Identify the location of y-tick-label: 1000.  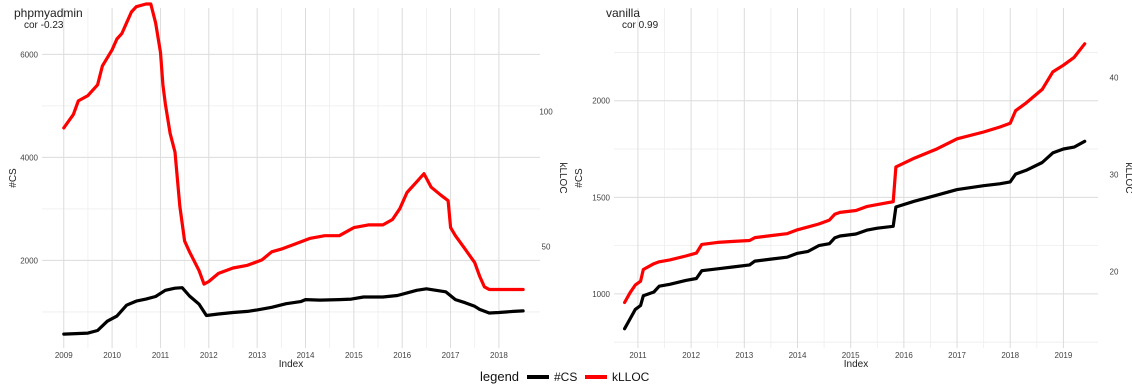
(601, 294).